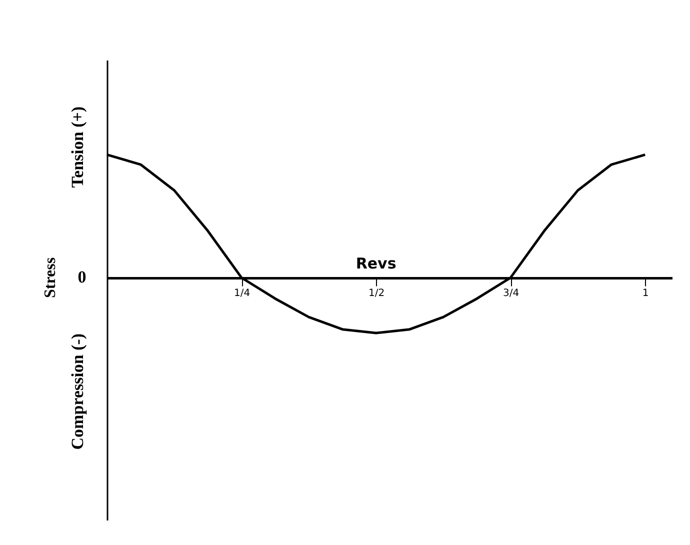 The image size is (690, 545). Describe the element at coordinates (77, 391) in the screenshot. I see `text: Compression (-)` at that location.